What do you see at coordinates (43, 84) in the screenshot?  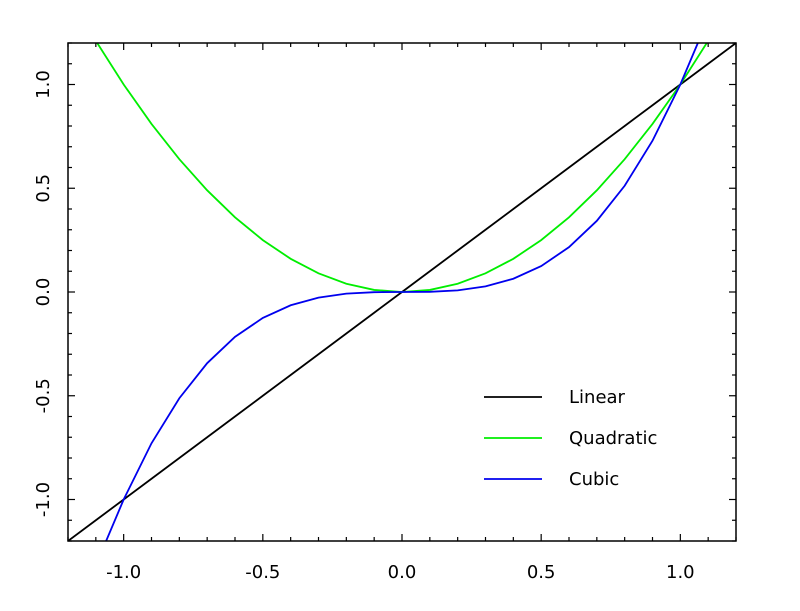 I see `y-tick-label: 1.0` at bounding box center [43, 84].